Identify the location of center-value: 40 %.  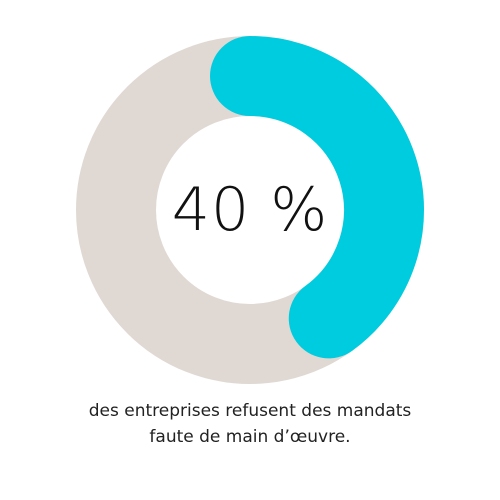
(250, 210).